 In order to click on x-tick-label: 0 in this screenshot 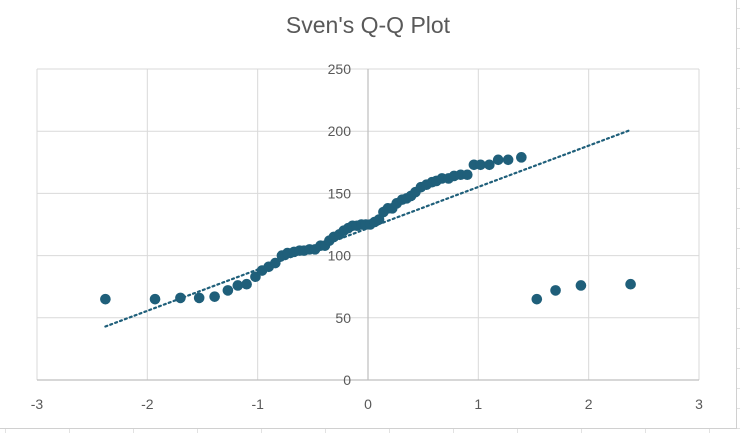, I will do `click(368, 404)`.